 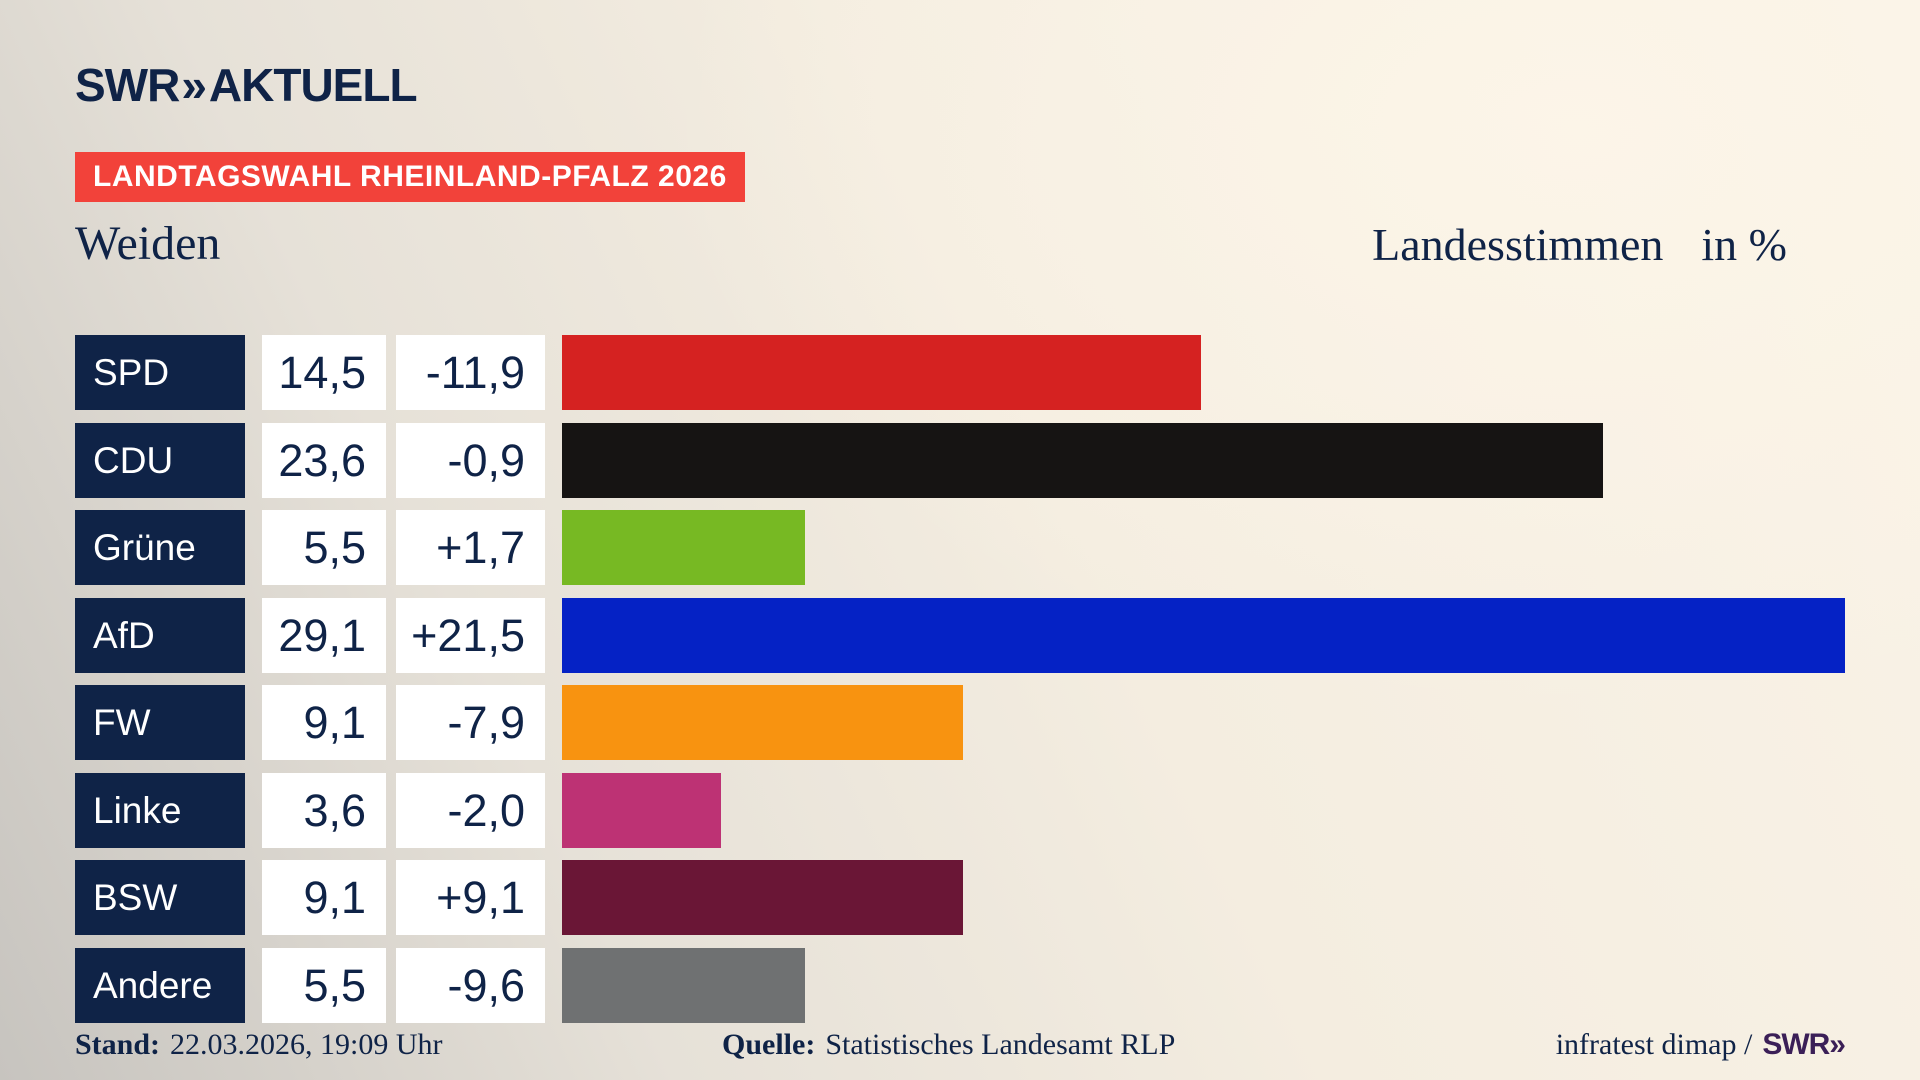 What do you see at coordinates (306, 1044) in the screenshot?
I see `stand-value: 22.03.2026, 19:09 Uhr` at bounding box center [306, 1044].